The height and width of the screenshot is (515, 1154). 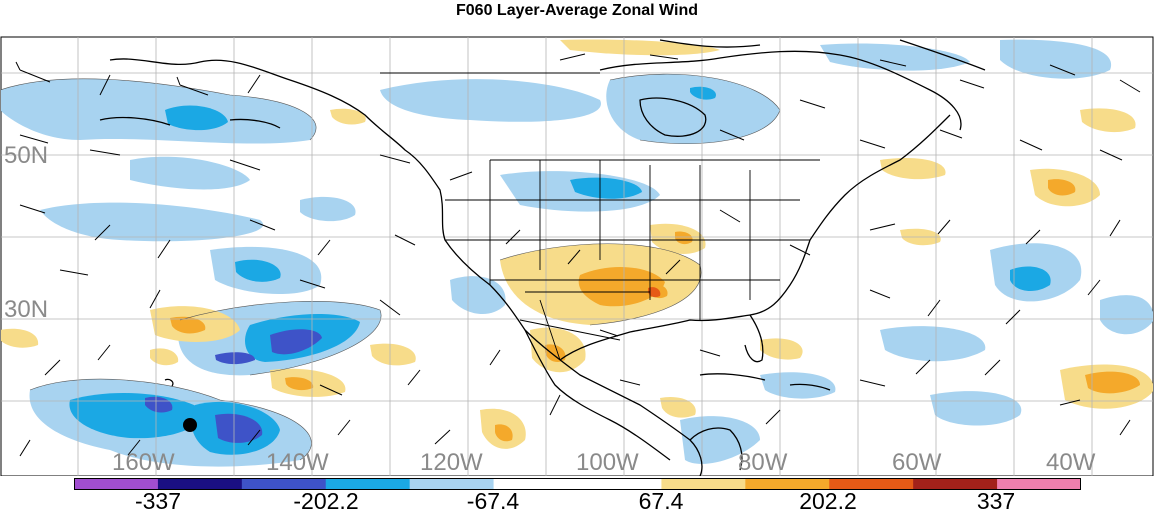 I want to click on lon-label-120w: 120W, so click(x=451, y=462).